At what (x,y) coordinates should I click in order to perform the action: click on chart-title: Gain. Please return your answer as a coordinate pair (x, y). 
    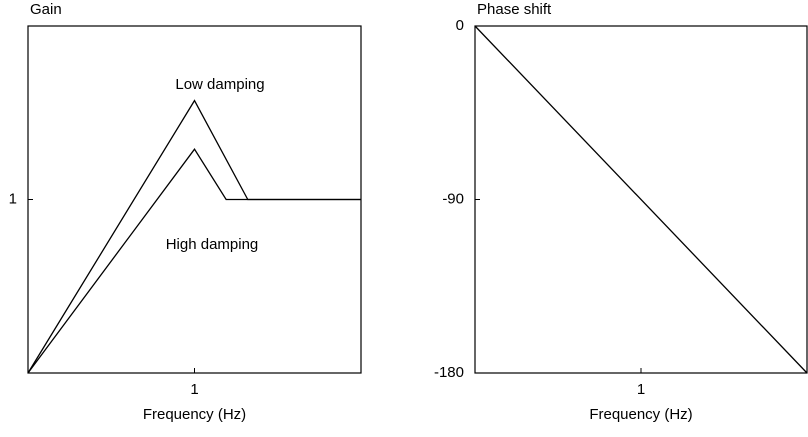
    Looking at the image, I should click on (46, 9).